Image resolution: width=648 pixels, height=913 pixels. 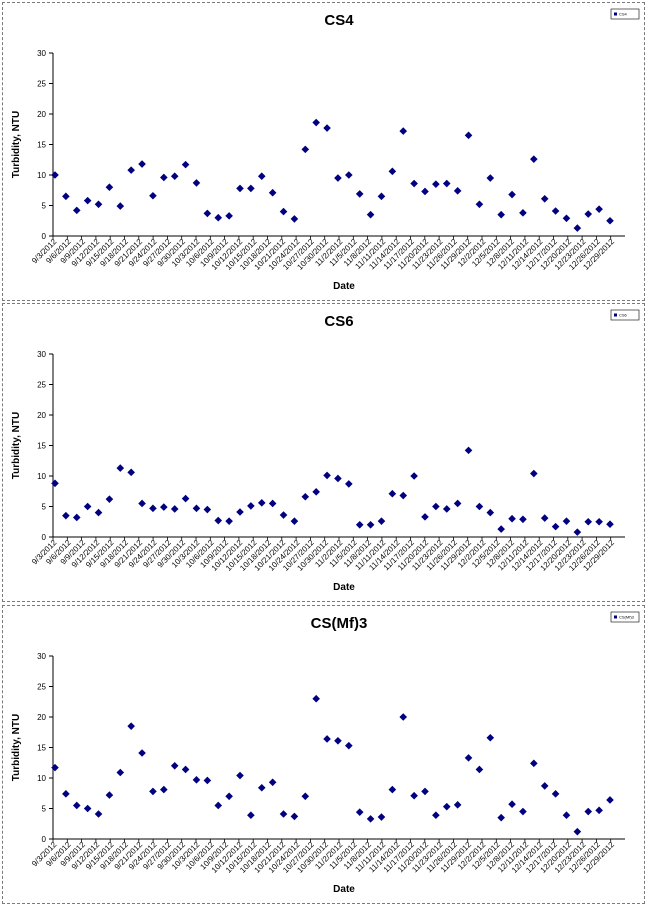 I want to click on legend-label: CS4, so click(x=623, y=14).